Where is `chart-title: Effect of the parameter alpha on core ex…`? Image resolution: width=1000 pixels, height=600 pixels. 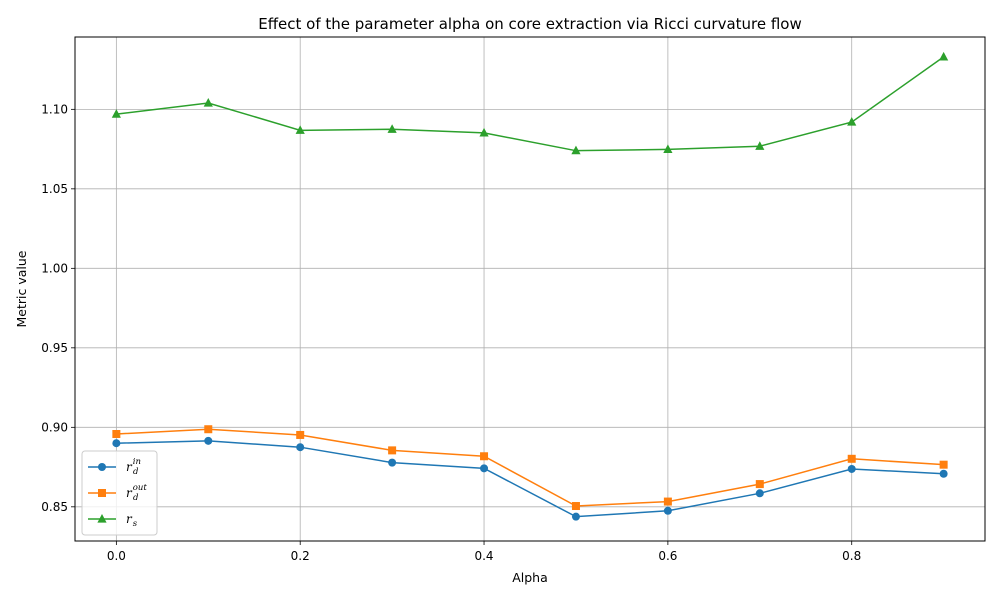
chart-title: Effect of the parameter alpha on core ex… is located at coordinates (530, 24).